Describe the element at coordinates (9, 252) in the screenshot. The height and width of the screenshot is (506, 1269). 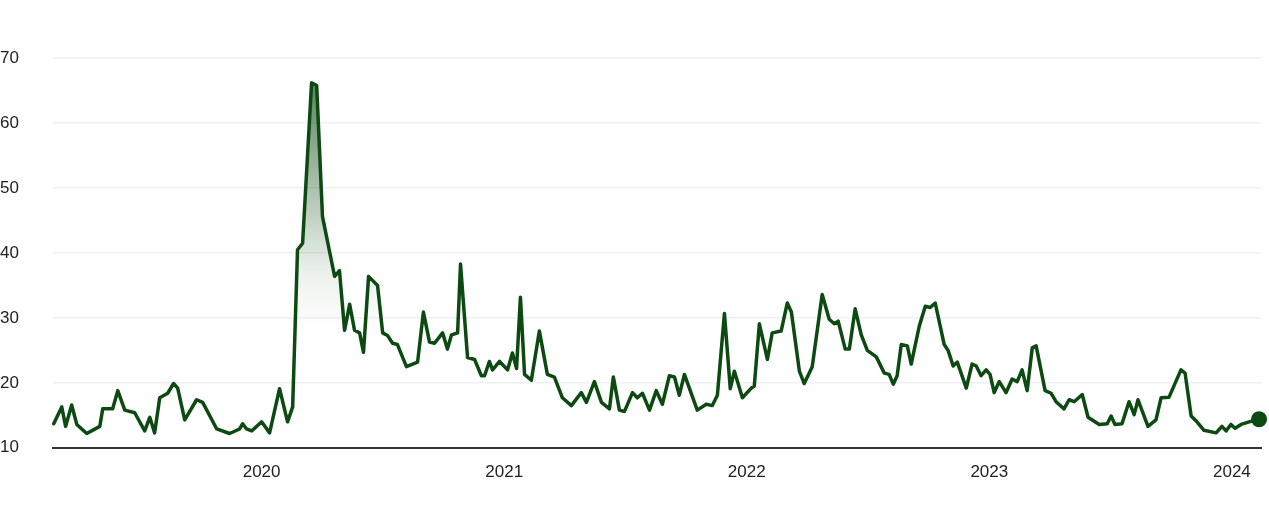
I see `y-tick-label: 40` at that location.